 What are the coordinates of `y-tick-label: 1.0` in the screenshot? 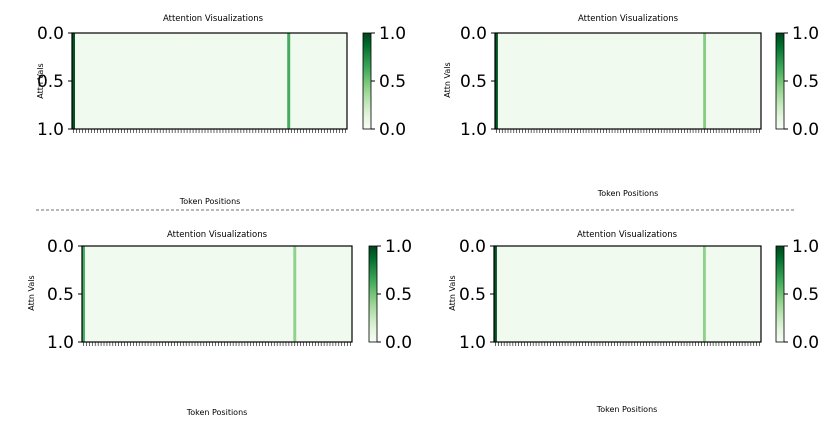 It's located at (472, 343).